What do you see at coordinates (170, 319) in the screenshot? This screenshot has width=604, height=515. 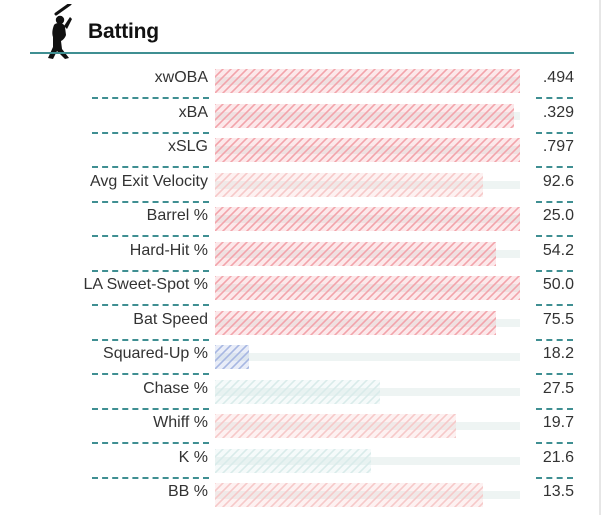 I see `metric-label: Bat Speed` at bounding box center [170, 319].